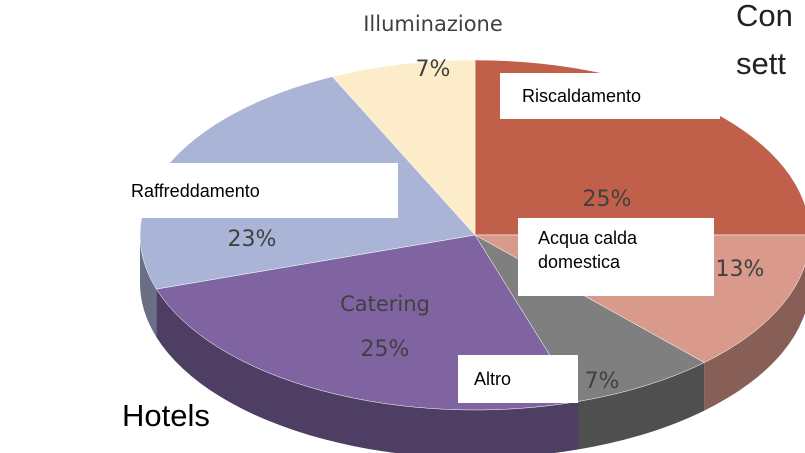  I want to click on category-label: Altro, so click(518, 379).